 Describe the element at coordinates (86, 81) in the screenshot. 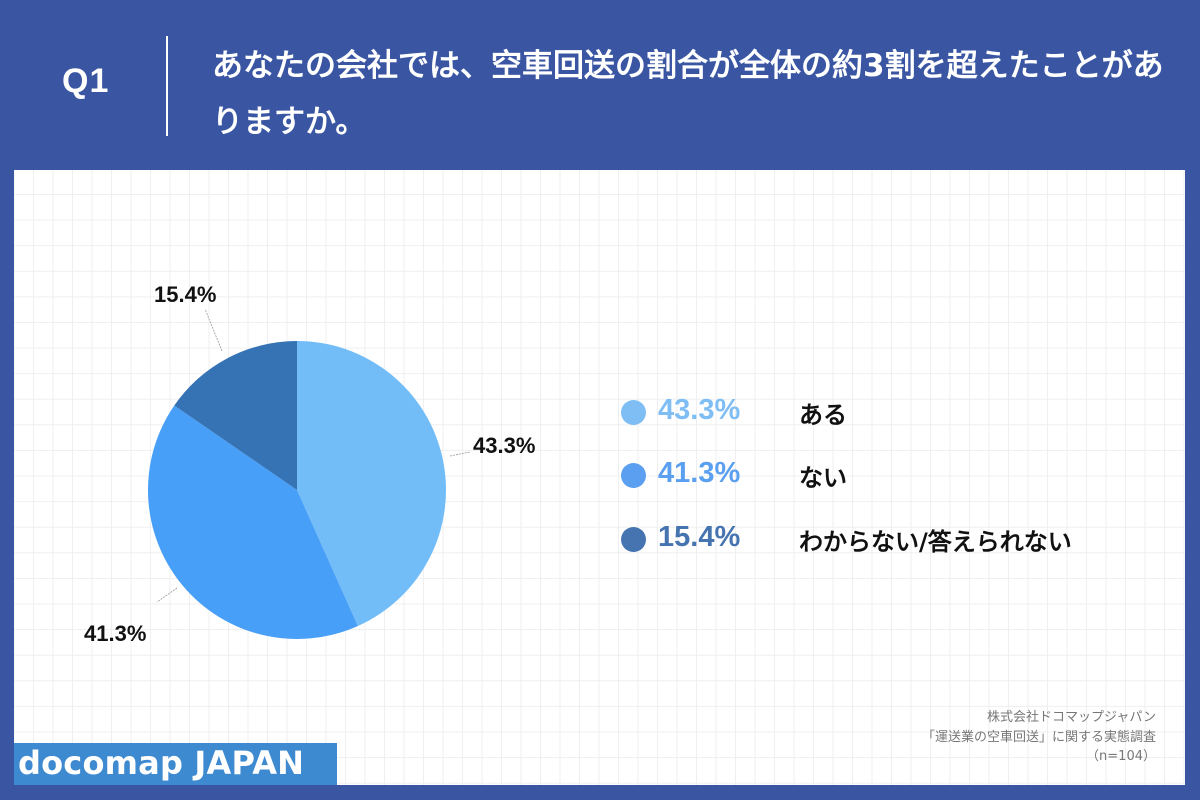

I see `question-number: Q1` at that location.